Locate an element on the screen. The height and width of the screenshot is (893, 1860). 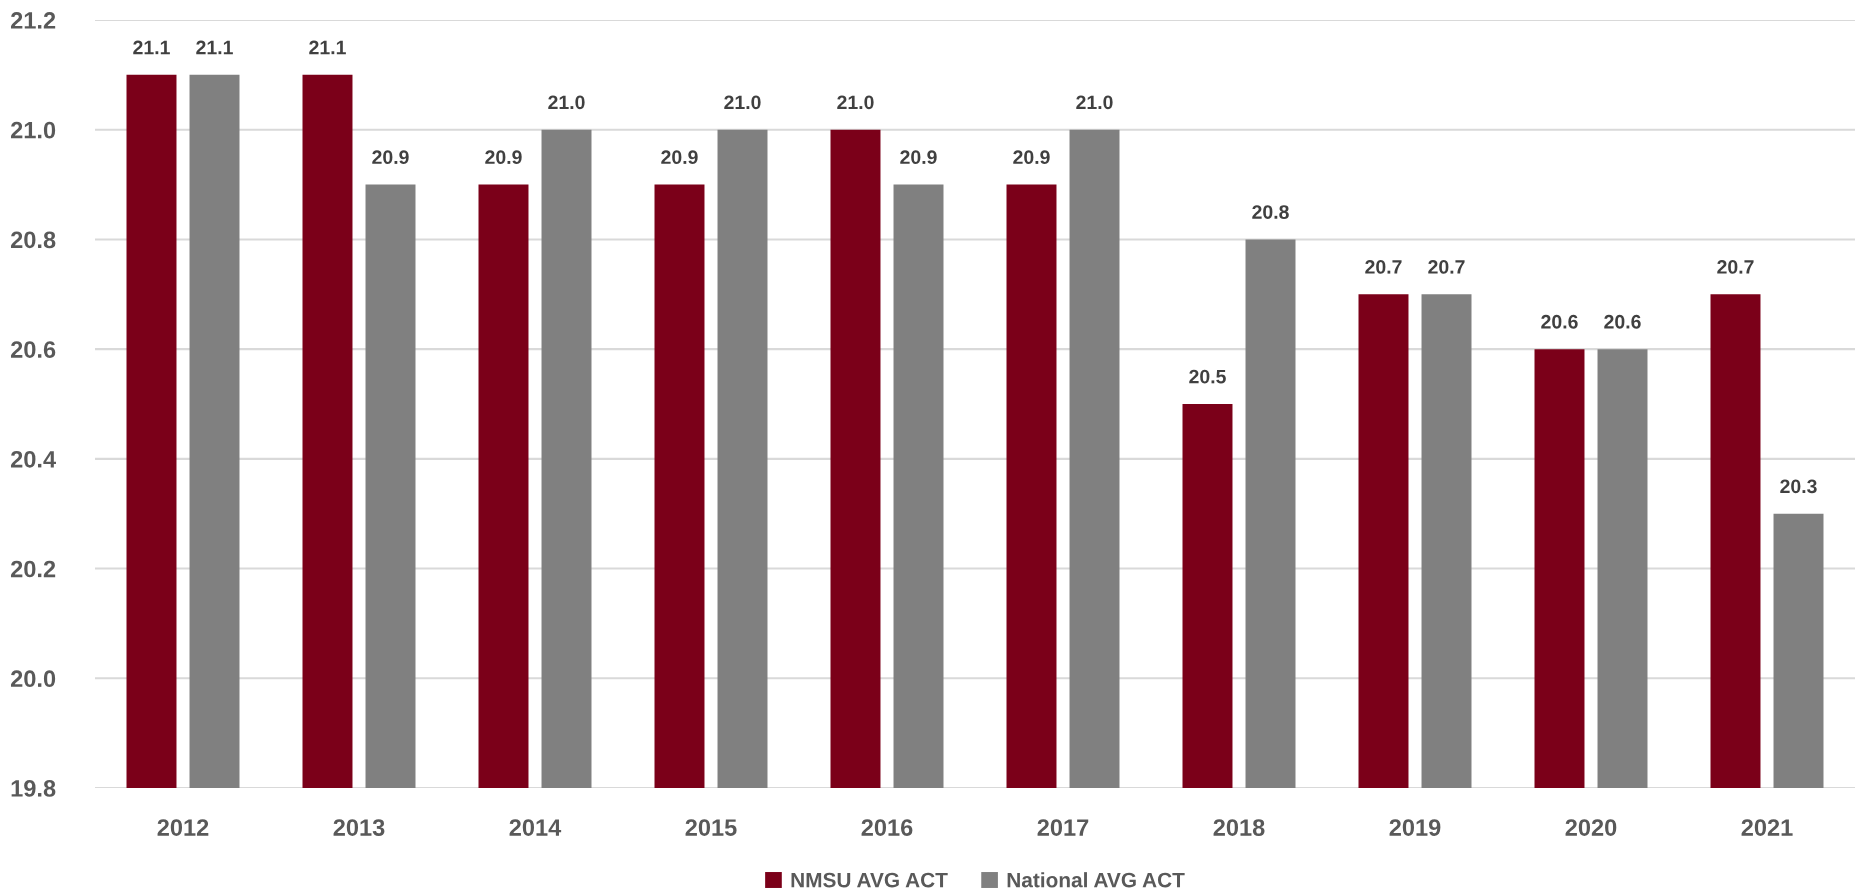
x-tick-label: 2019 is located at coordinates (1415, 827).